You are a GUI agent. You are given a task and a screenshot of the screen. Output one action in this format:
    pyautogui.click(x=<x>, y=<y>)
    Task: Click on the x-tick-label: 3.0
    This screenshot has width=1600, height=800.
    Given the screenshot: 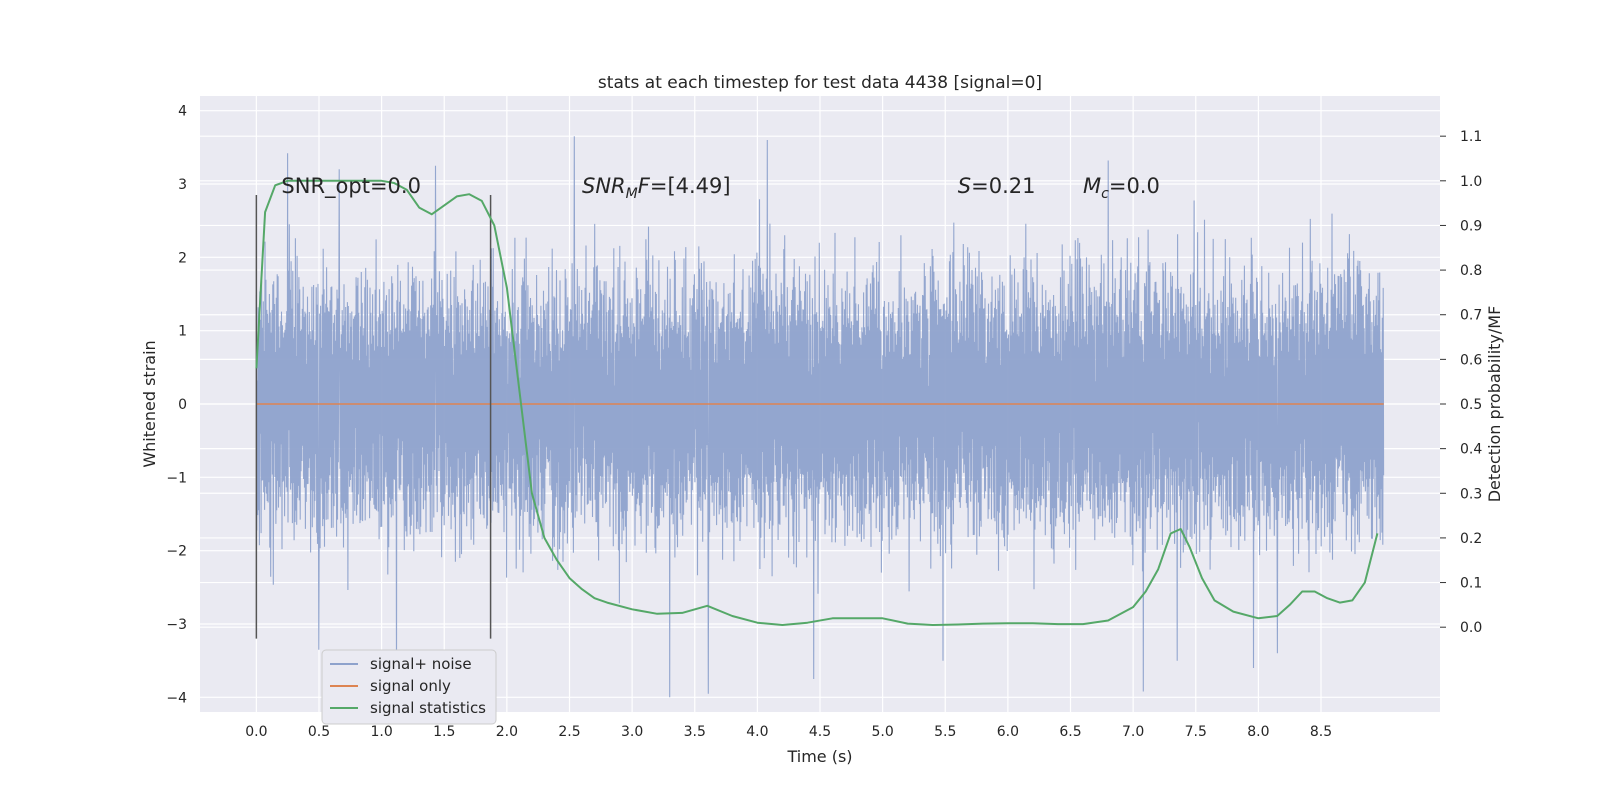 What is the action you would take?
    pyautogui.click(x=632, y=732)
    